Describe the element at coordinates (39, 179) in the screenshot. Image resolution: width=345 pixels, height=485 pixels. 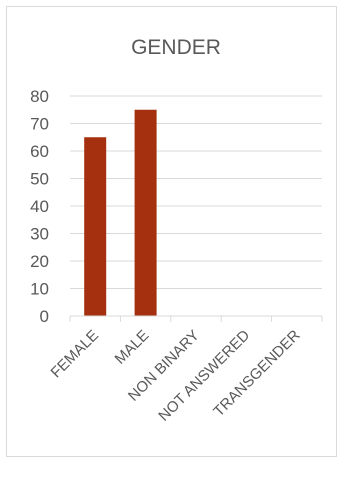
I see `y-tick-label: 50` at that location.